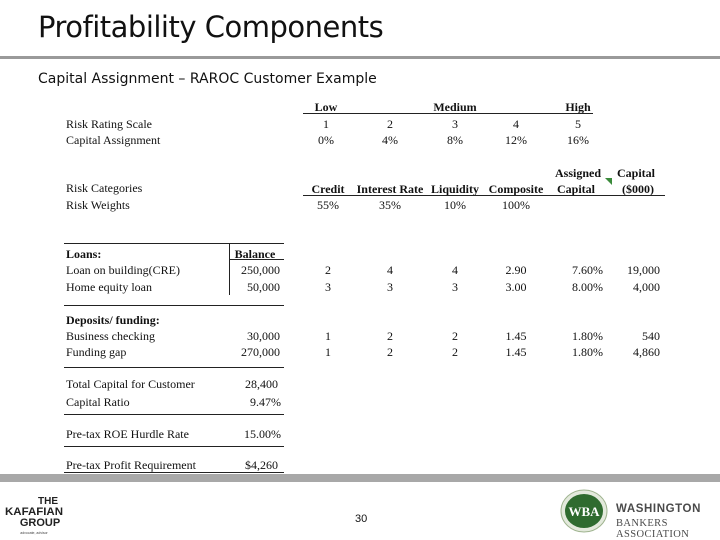  Describe the element at coordinates (131, 465) in the screenshot. I see `profit-requirement-label: Pre-tax Profit Requirement` at that location.